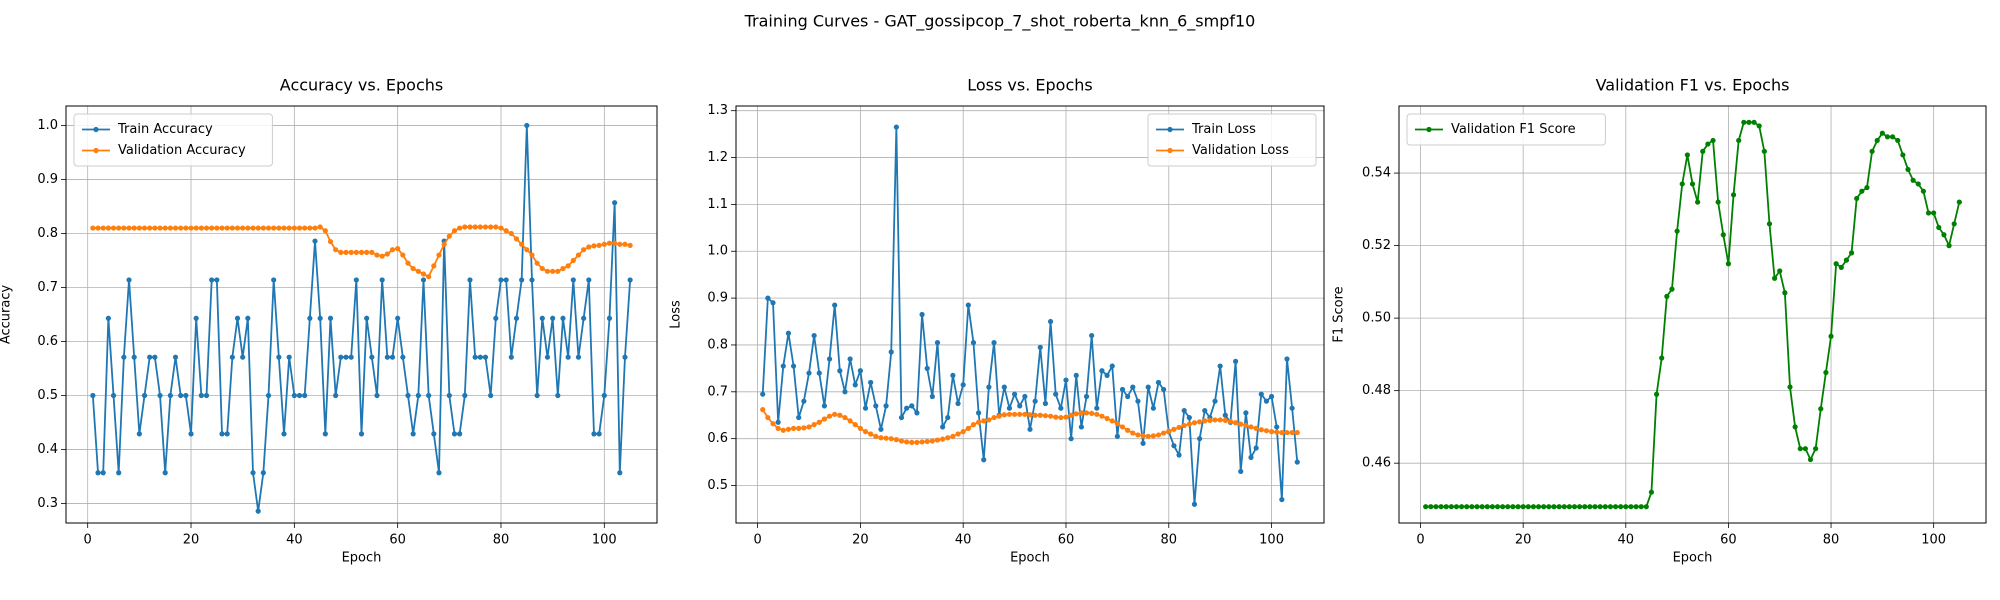 This screenshot has height=600, width=2000. What do you see at coordinates (7, 315) in the screenshot?
I see `y-axis-label: Accuracy` at bounding box center [7, 315].